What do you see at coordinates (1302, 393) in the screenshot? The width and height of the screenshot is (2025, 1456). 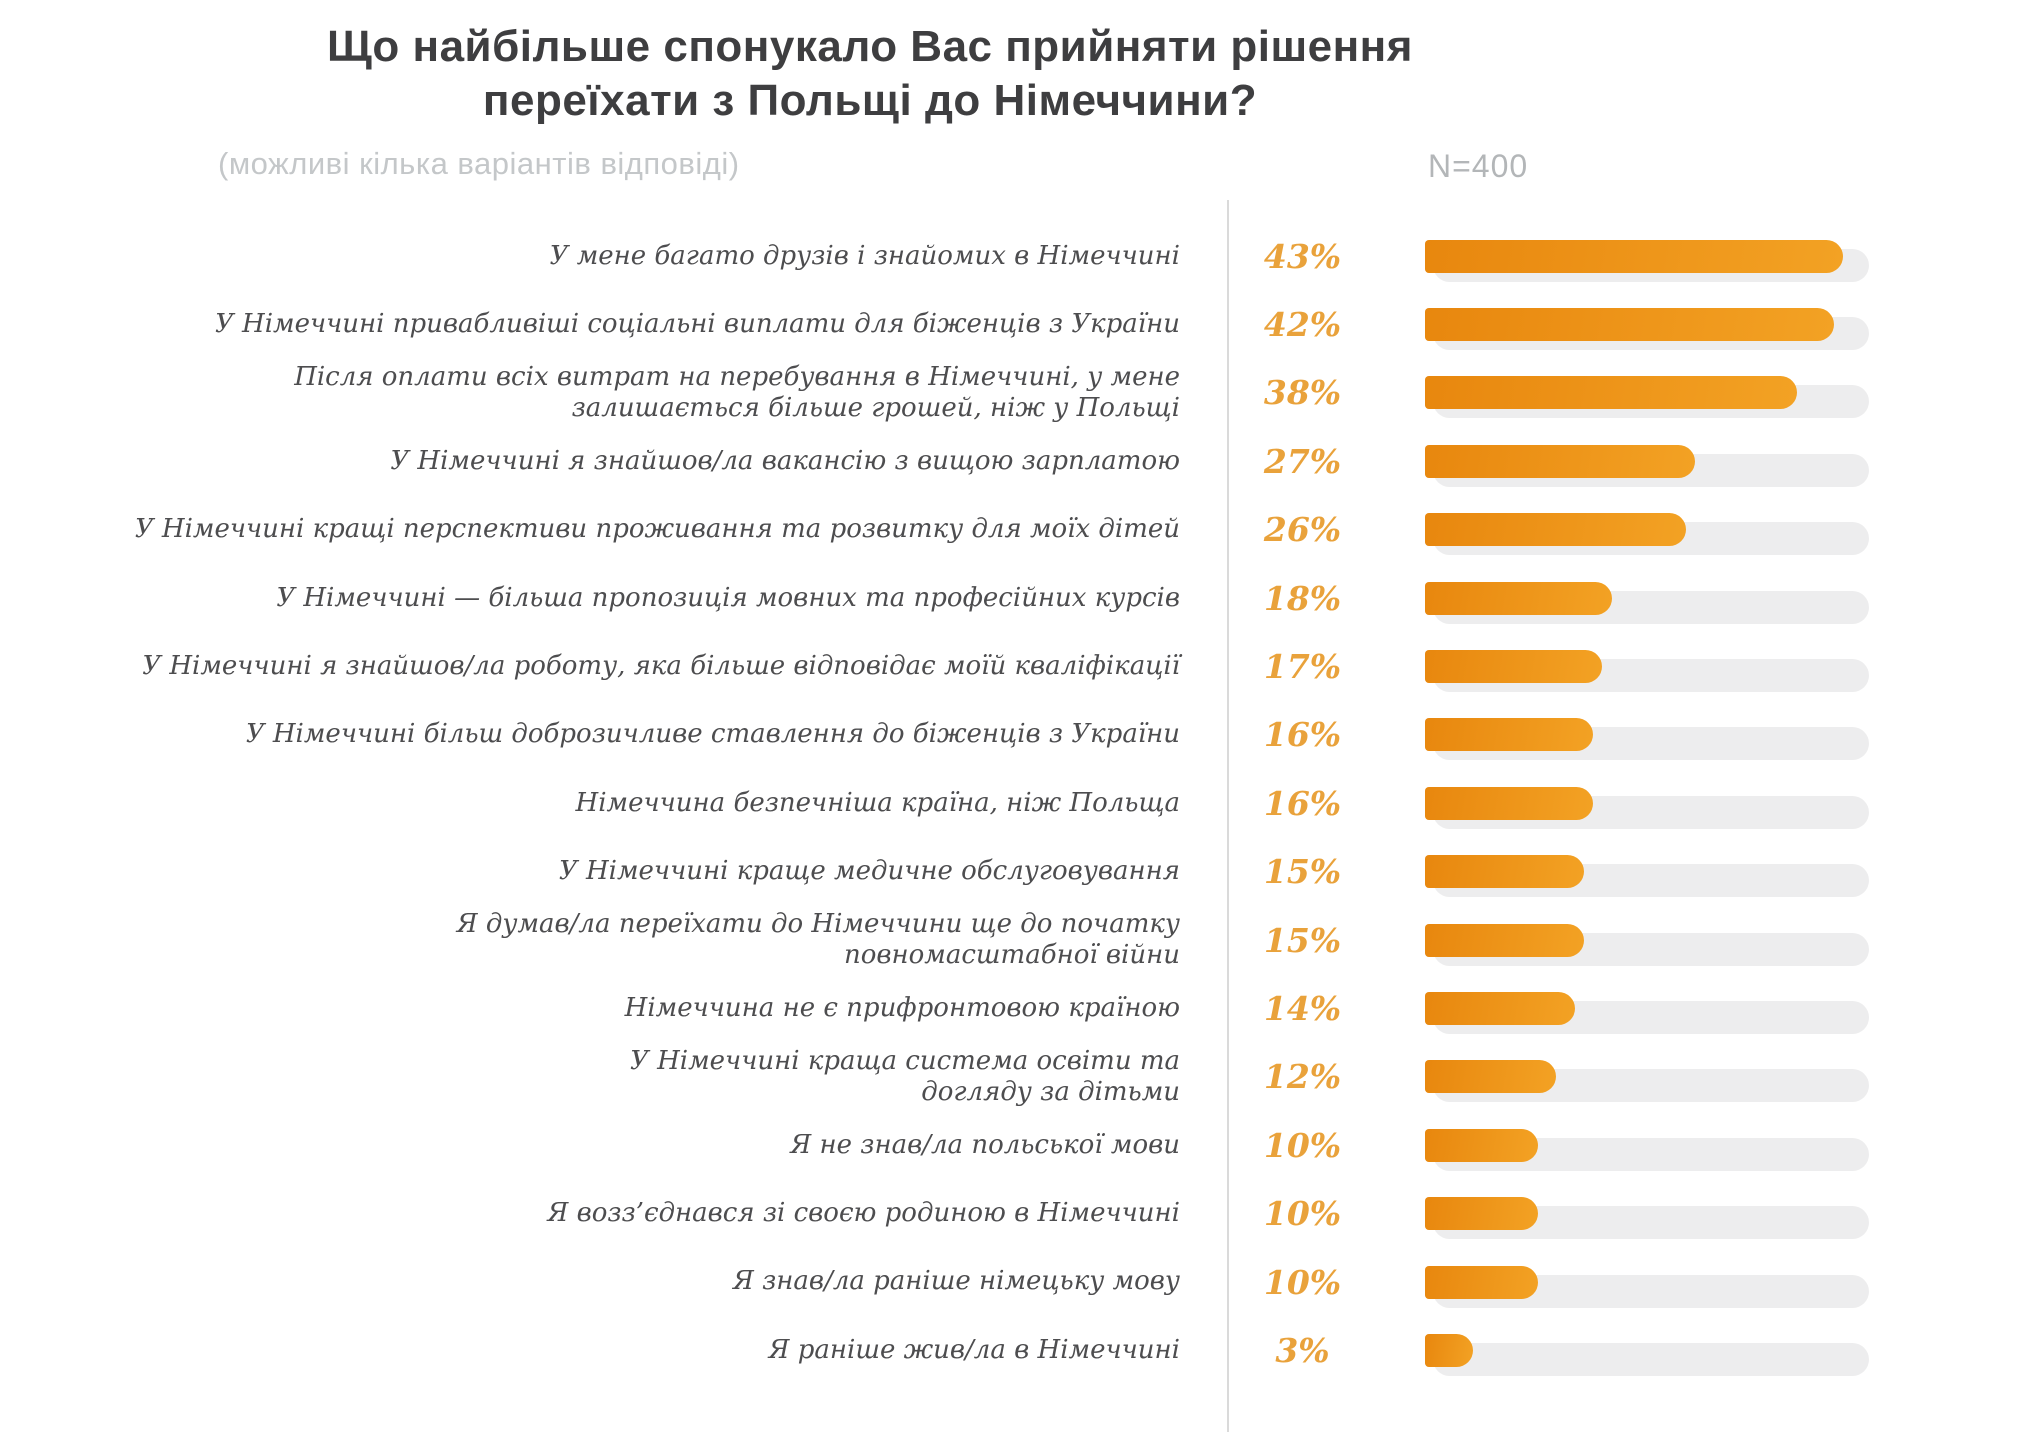 I see `value-label: 38%` at bounding box center [1302, 393].